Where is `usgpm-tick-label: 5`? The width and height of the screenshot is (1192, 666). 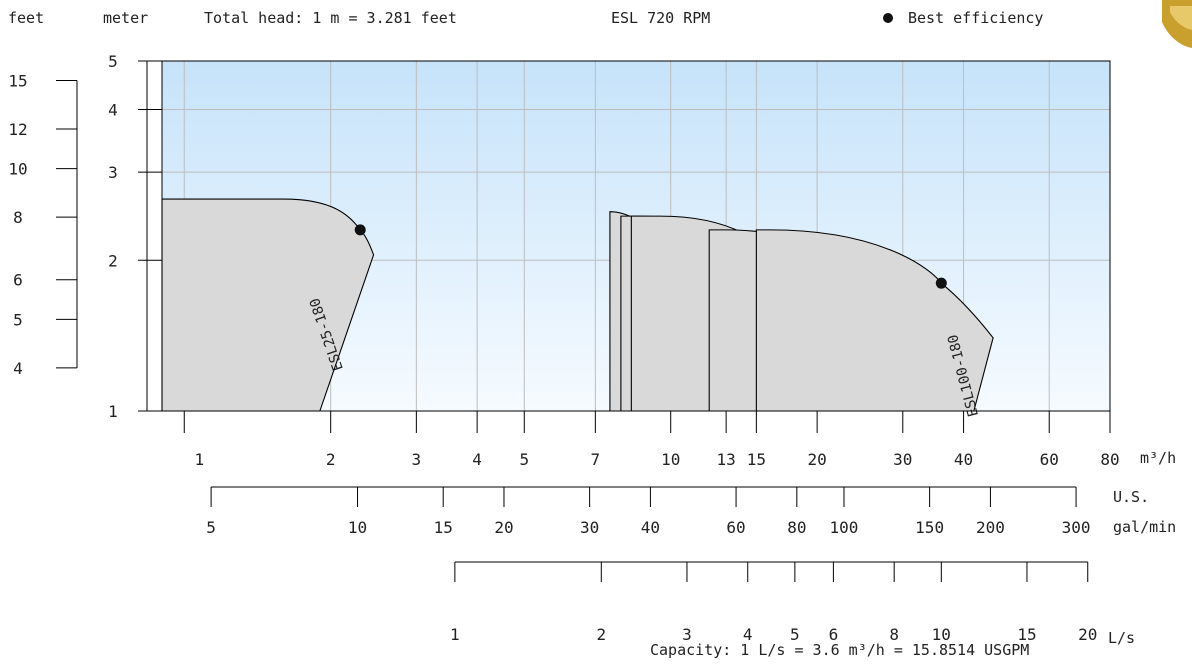 usgpm-tick-label: 5 is located at coordinates (211, 527).